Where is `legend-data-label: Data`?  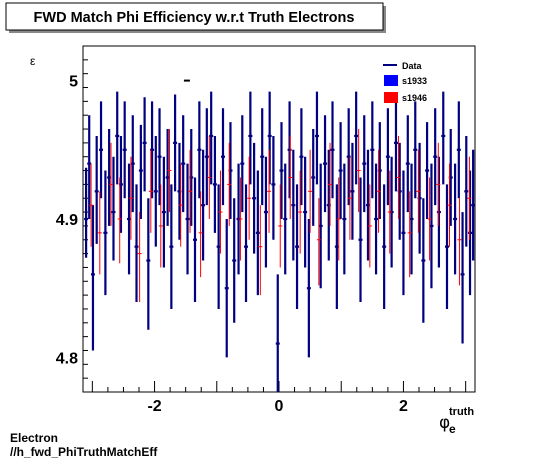 legend-data-label: Data is located at coordinates (412, 66).